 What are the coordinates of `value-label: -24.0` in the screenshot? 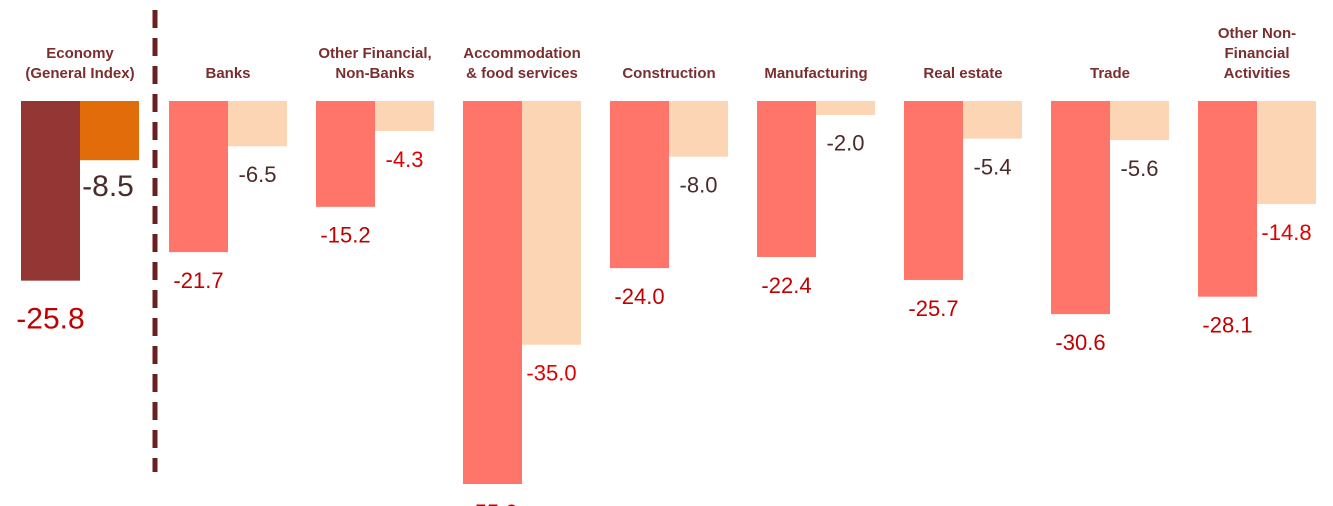 It's located at (639, 296).